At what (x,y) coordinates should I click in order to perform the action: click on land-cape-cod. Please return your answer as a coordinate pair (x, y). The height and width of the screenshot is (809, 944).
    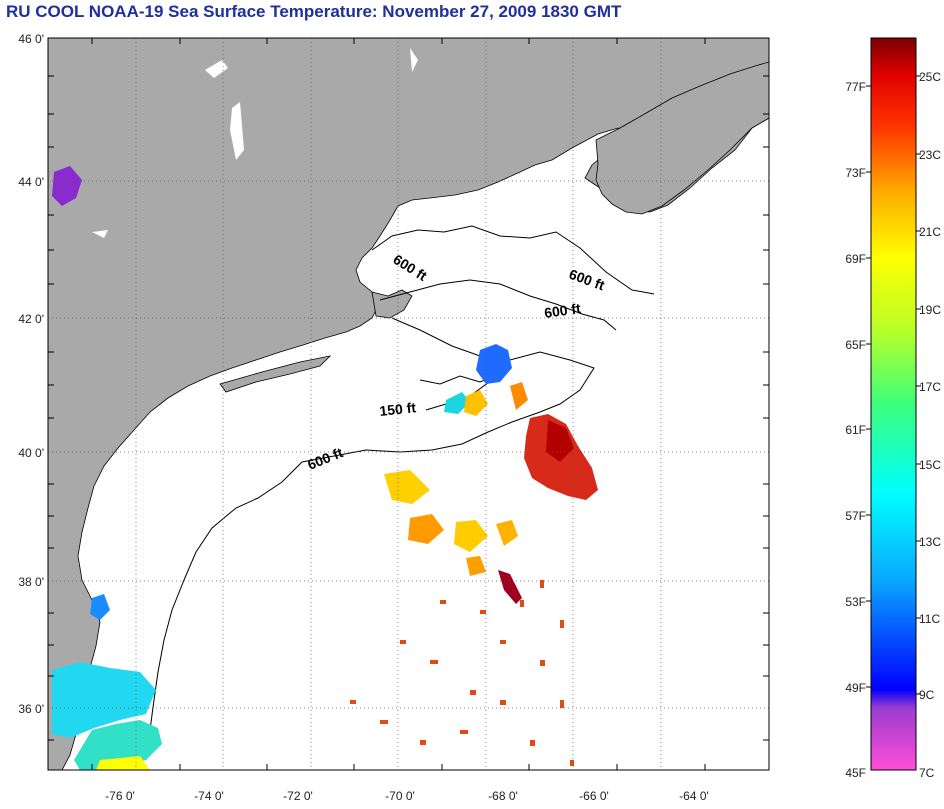
    Looking at the image, I should click on (392, 304).